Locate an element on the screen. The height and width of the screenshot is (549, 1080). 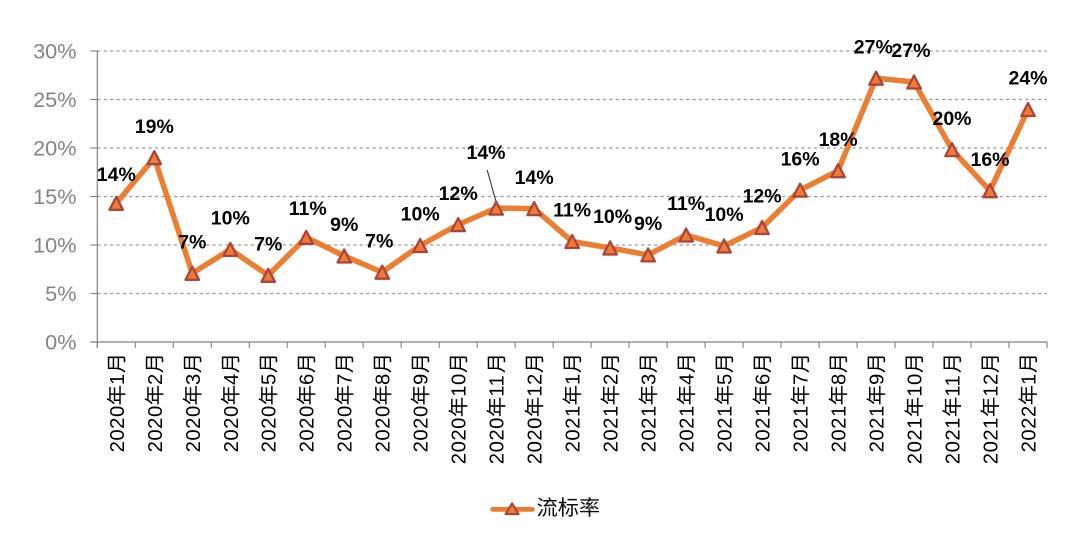
svg-text: 30% is located at coordinates (54, 51).